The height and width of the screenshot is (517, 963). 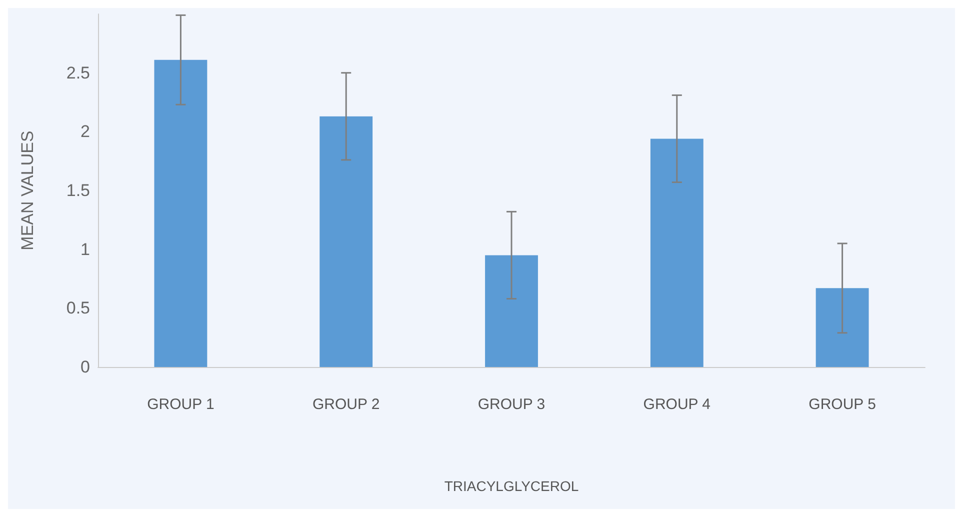 I want to click on x-tick-label: GROUP 2, so click(x=346, y=404).